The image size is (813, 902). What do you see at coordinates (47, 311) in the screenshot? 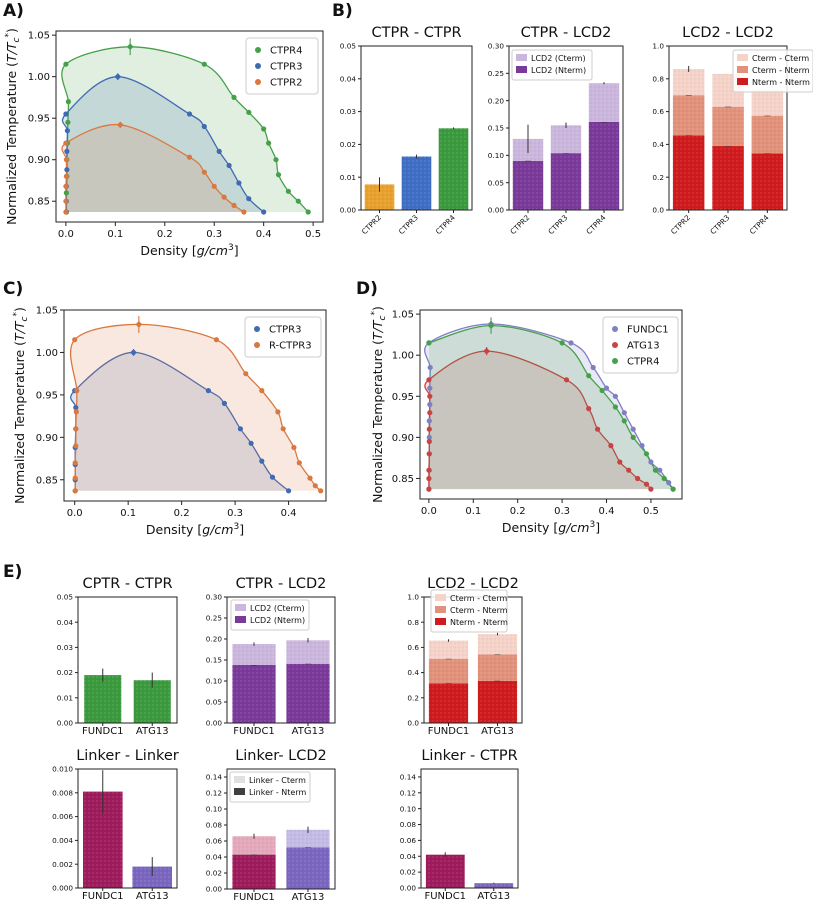
I see `y-tick-label: 1.05` at bounding box center [47, 311].